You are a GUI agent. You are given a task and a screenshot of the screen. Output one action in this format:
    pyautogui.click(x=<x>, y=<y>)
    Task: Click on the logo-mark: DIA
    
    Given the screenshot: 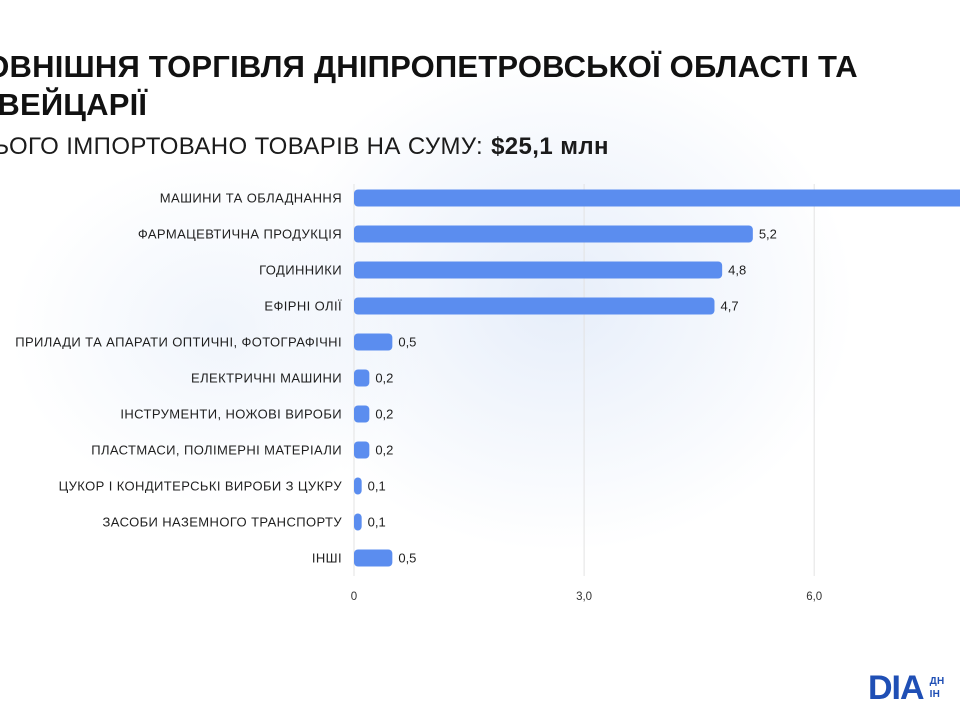 What is the action you would take?
    pyautogui.click(x=896, y=688)
    